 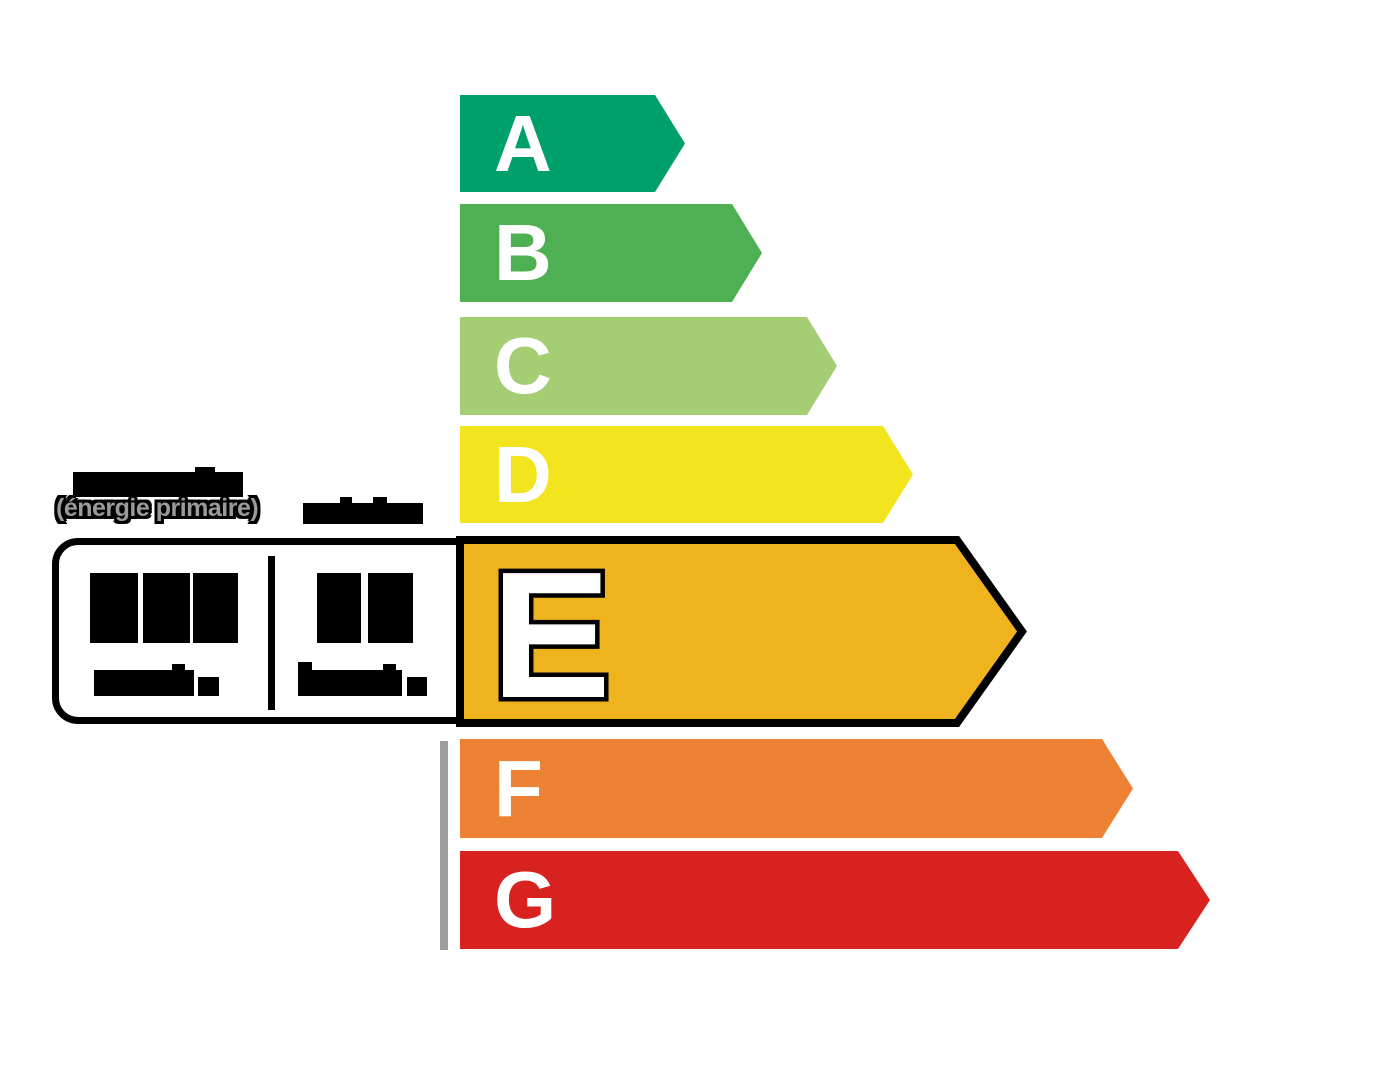 I want to click on energy-primary-label: (énergie primaire), so click(x=157, y=508).